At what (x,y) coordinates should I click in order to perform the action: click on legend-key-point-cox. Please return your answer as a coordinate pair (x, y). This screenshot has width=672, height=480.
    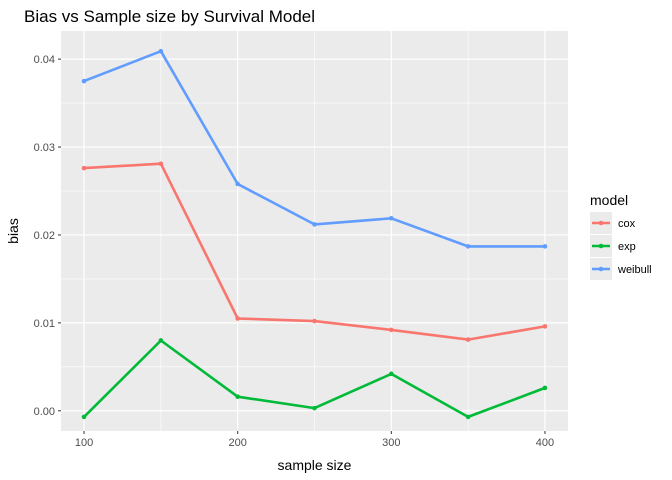
    Looking at the image, I should click on (601, 223).